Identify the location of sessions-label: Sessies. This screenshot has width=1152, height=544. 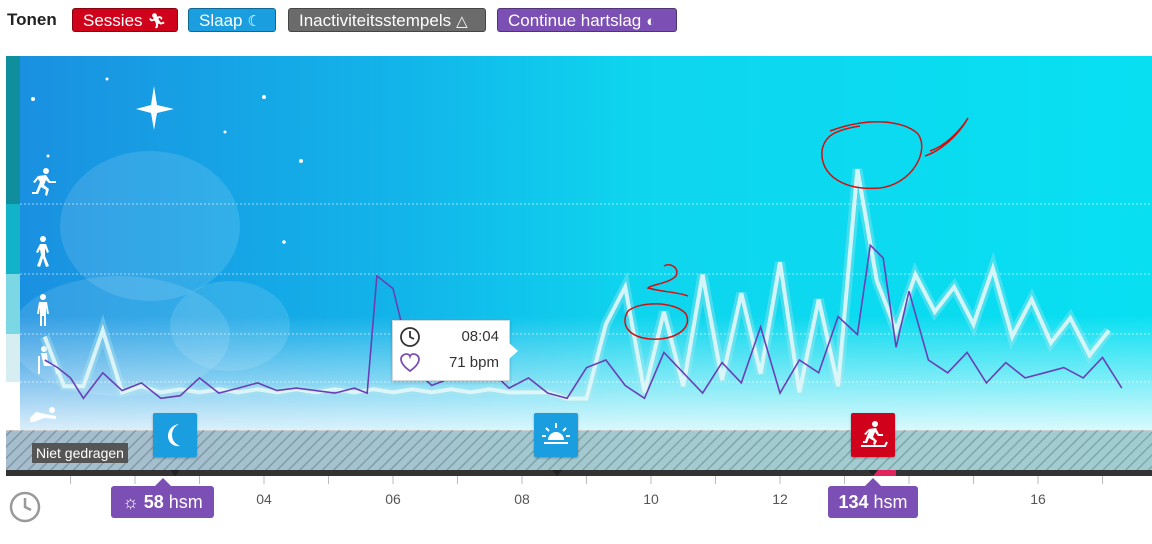
(113, 20).